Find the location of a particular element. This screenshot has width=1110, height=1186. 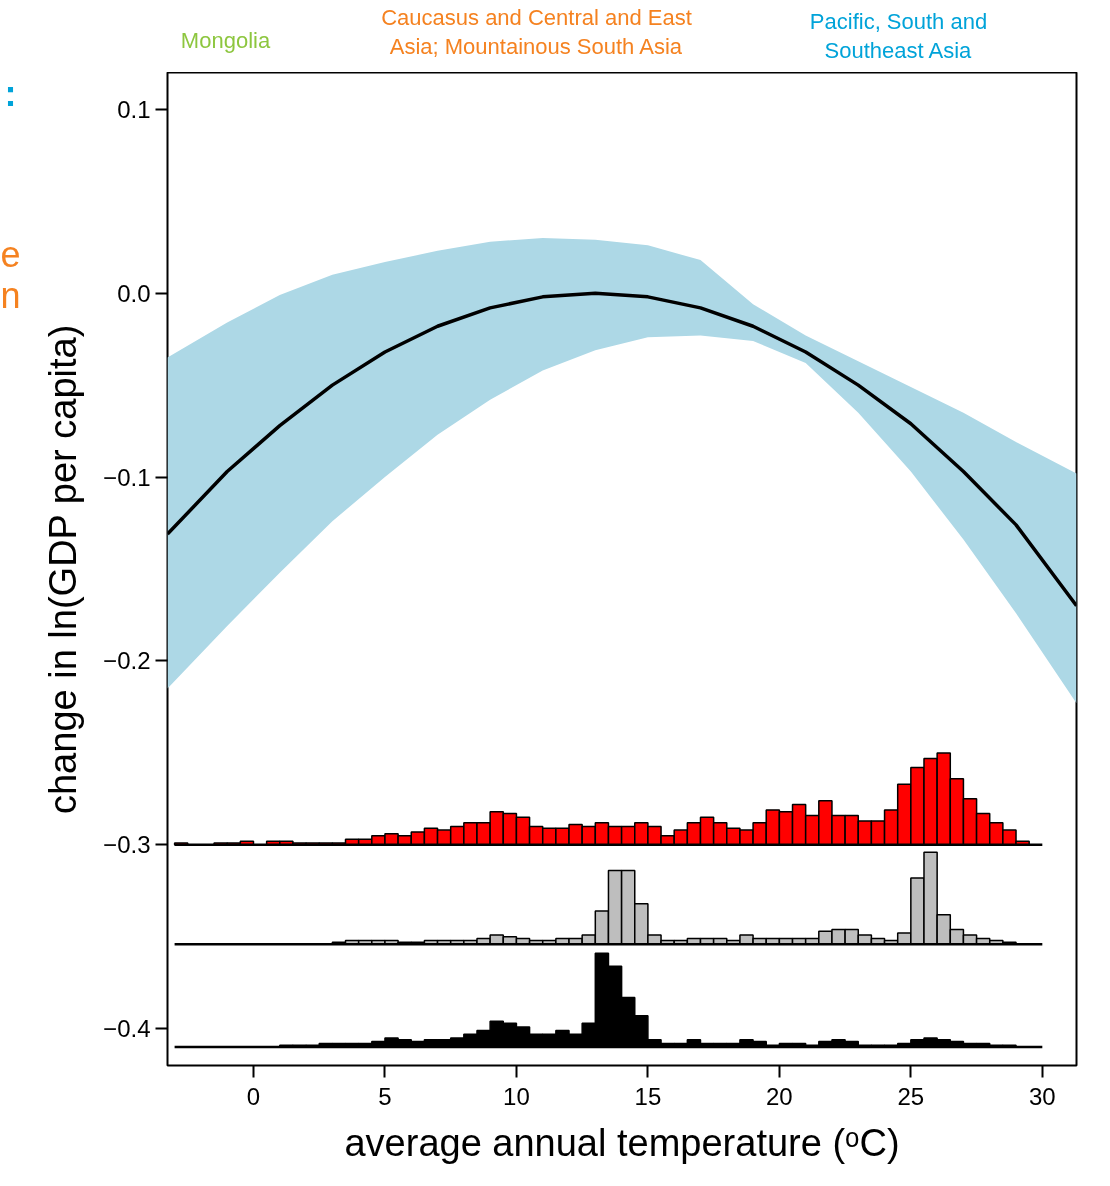

x-tick-label: 20 is located at coordinates (779, 1096).